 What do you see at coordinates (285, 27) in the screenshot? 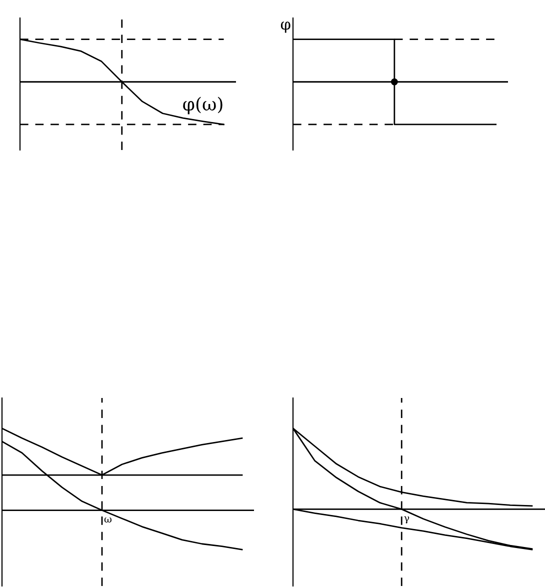
I see `y-axis-title: φ` at bounding box center [285, 27].